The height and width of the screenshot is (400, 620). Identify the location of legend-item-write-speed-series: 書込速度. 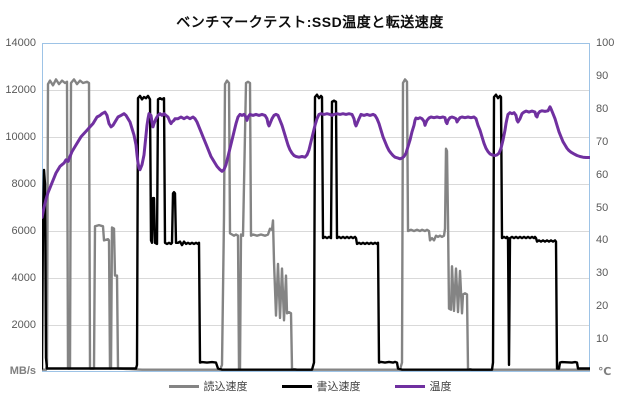
(321, 386).